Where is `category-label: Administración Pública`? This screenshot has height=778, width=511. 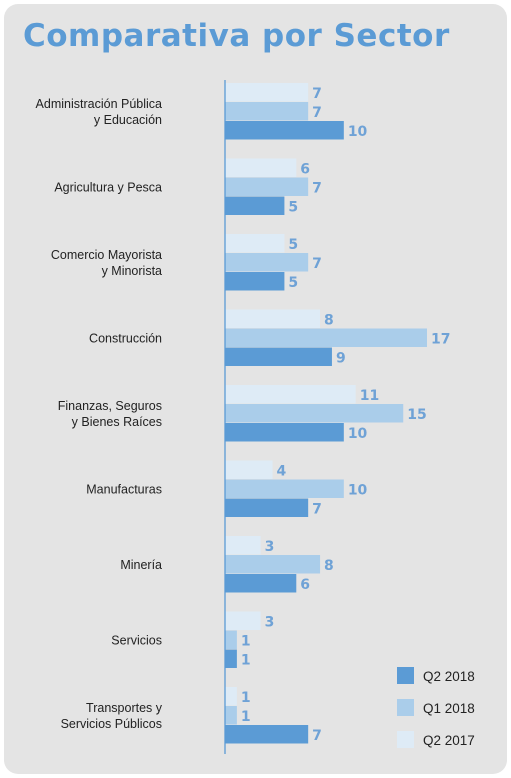
category-label: Administración Pública is located at coordinates (99, 104).